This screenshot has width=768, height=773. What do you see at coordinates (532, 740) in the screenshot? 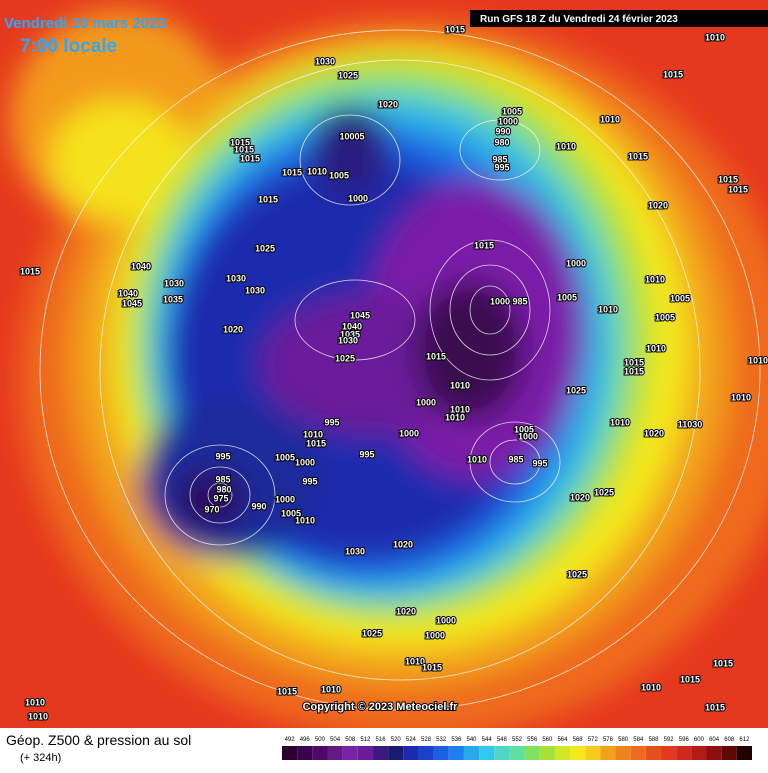
I see `colorbar-tick-label: 556` at bounding box center [532, 740].